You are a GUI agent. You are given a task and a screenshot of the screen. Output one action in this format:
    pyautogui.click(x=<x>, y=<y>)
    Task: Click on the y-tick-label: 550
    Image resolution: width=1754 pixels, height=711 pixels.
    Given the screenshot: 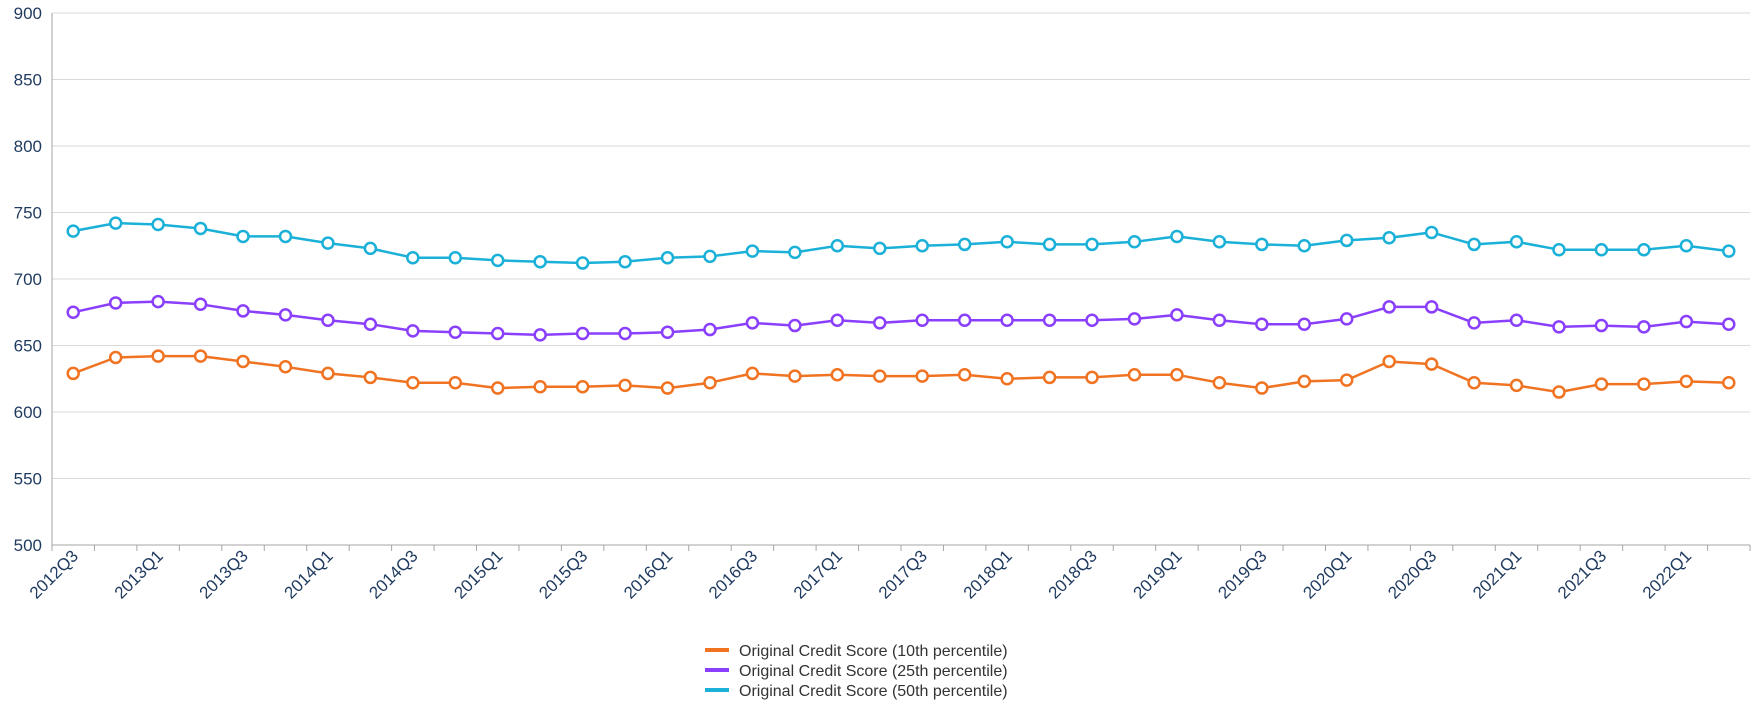 What is the action you would take?
    pyautogui.click(x=28, y=479)
    